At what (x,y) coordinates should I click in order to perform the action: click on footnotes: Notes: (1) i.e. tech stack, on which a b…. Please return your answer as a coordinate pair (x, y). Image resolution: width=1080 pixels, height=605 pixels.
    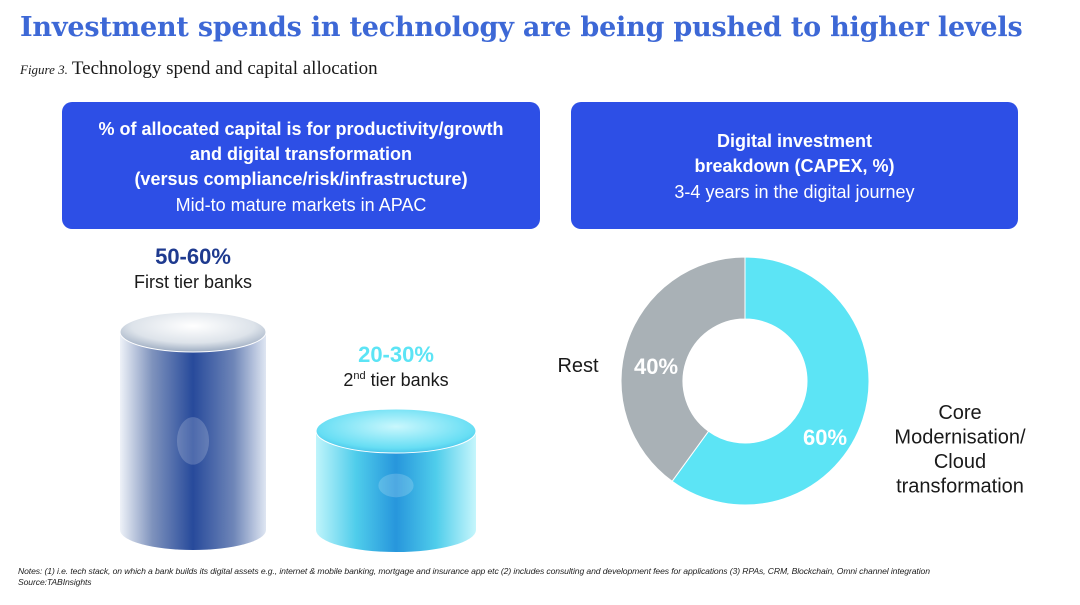
    Looking at the image, I should click on (474, 577).